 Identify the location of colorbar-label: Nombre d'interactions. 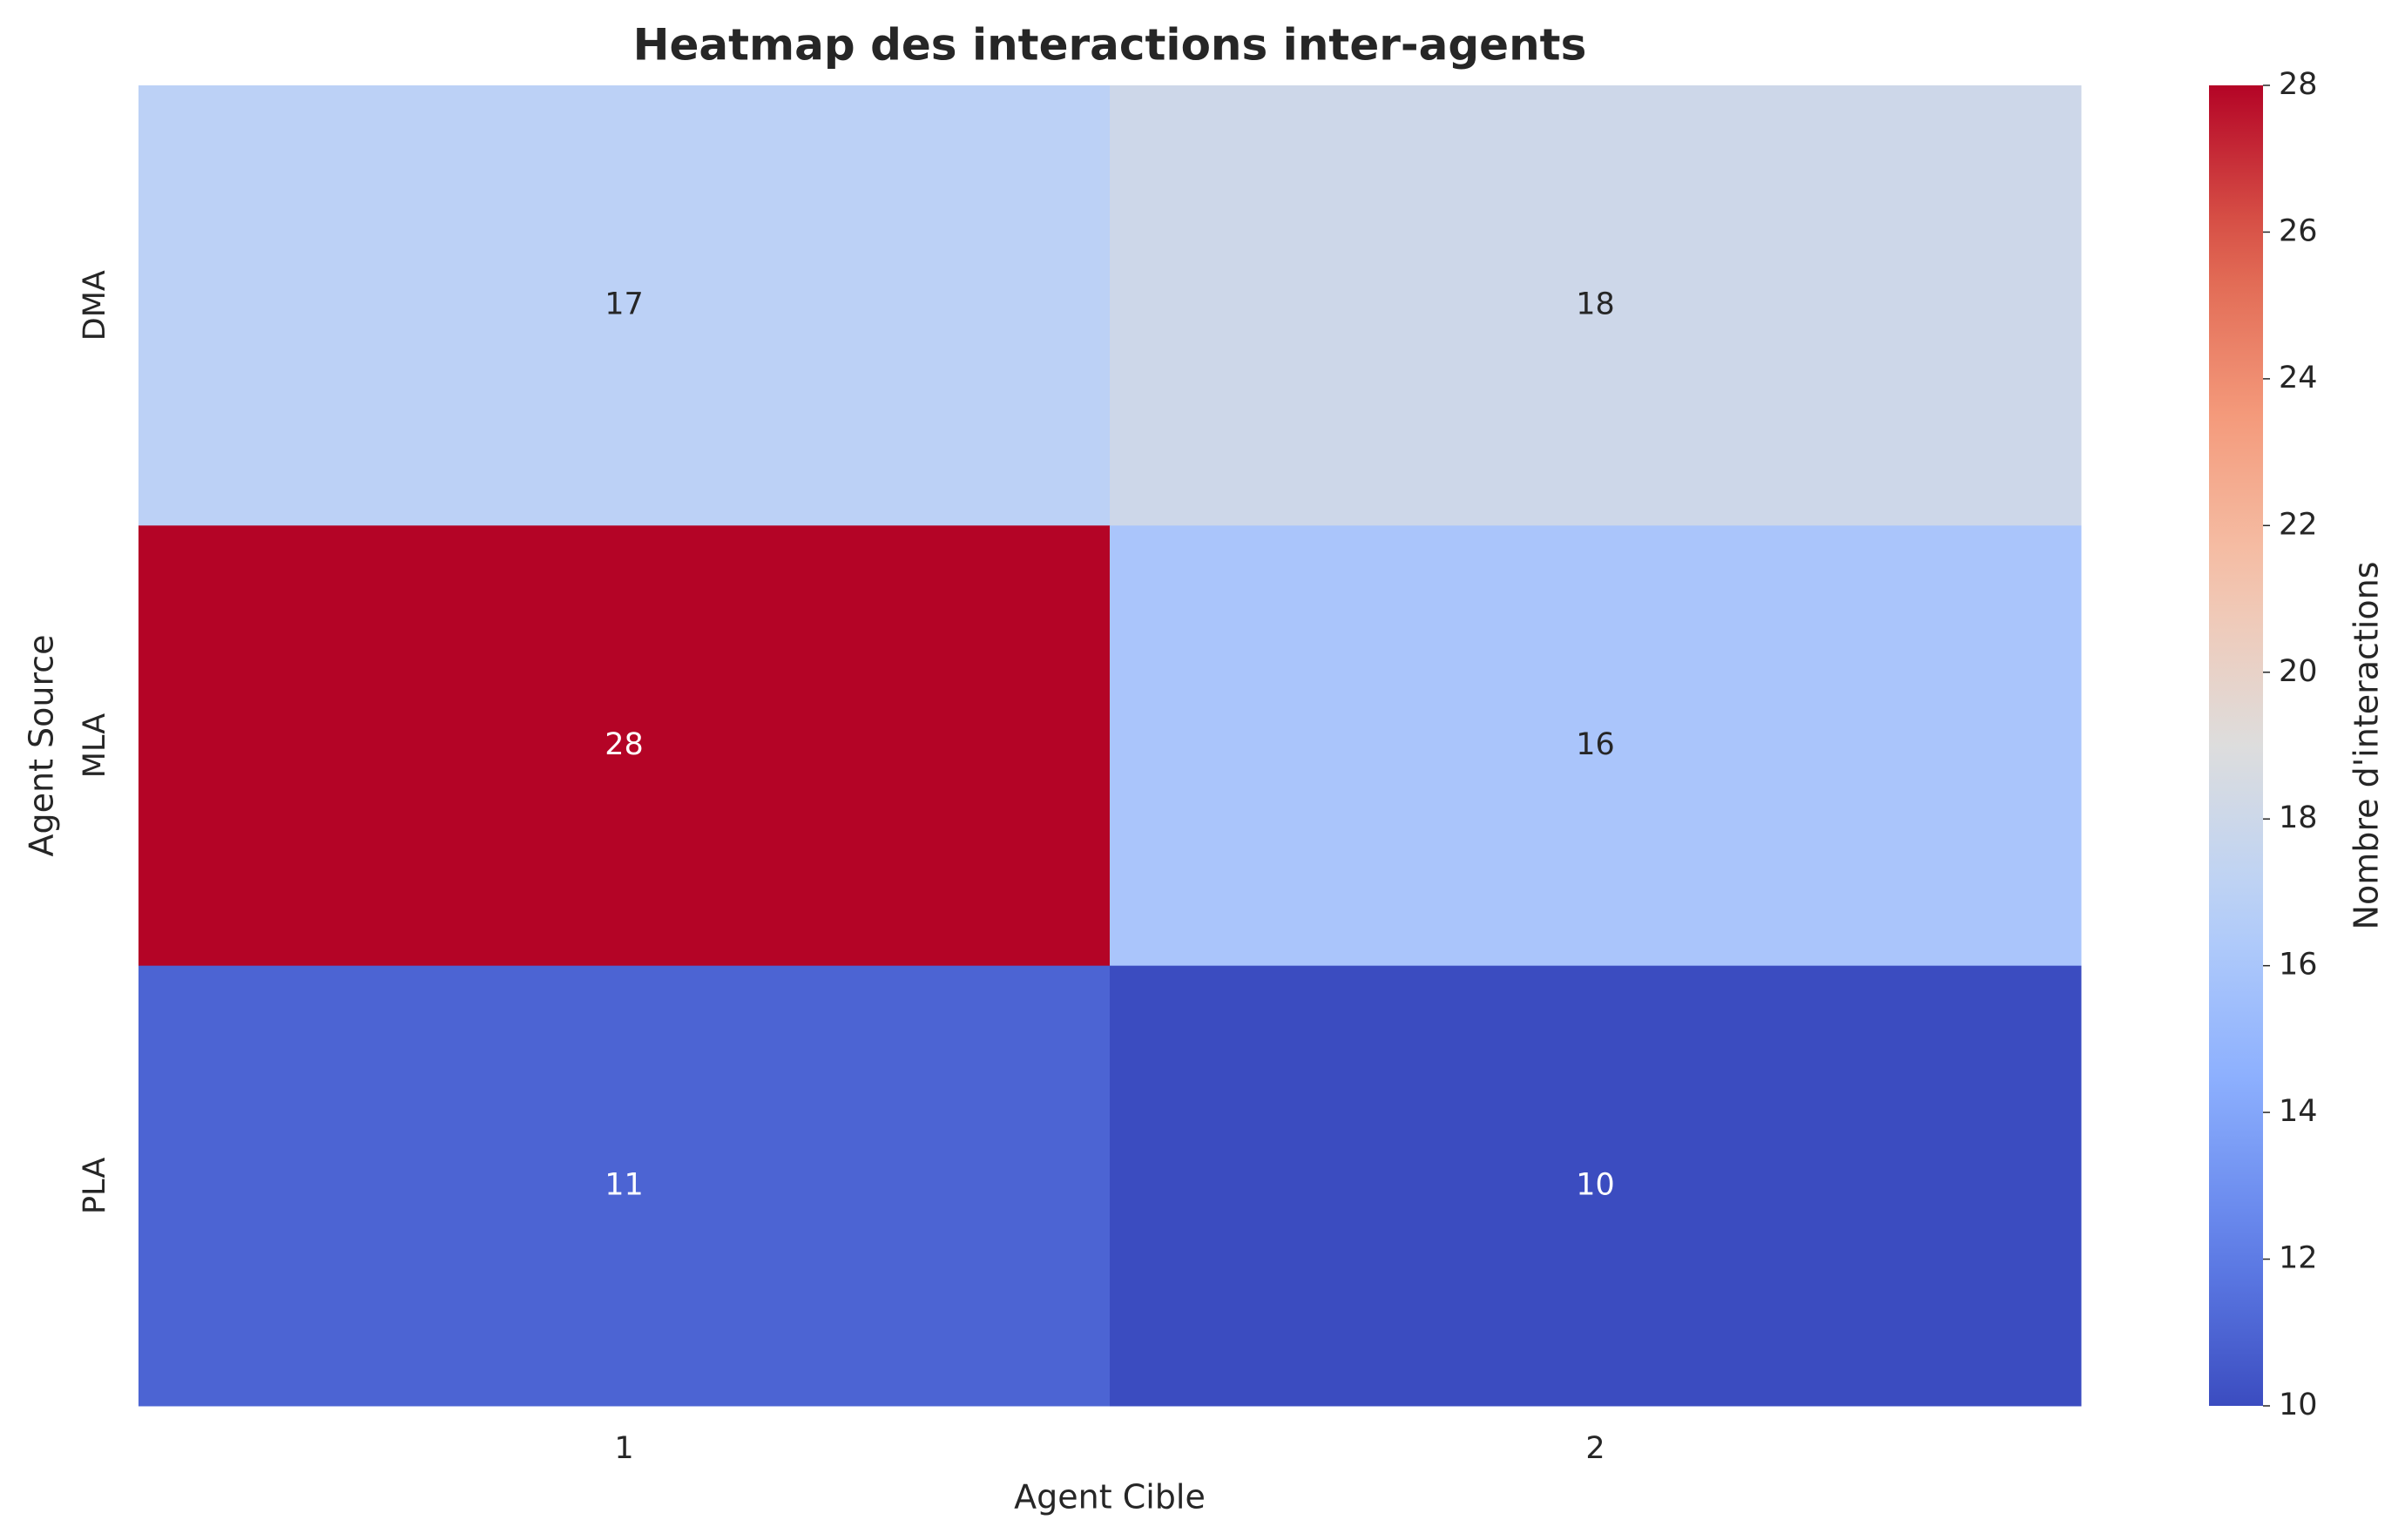
(2367, 746).